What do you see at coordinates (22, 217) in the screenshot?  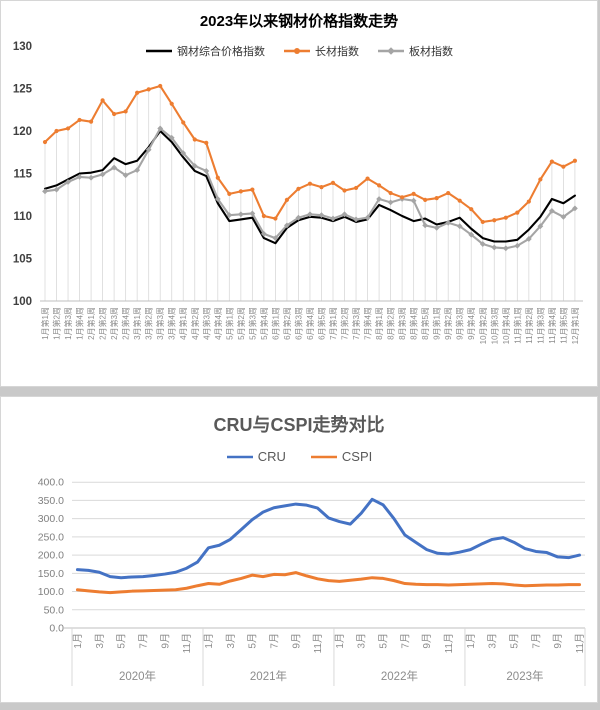 I see `y-tick-label: 110` at bounding box center [22, 217].